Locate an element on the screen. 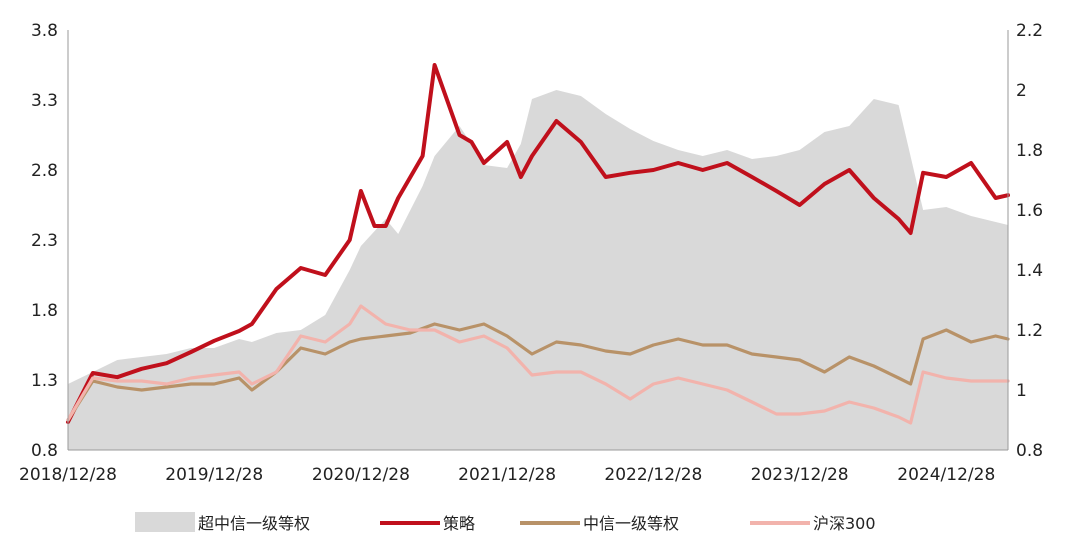  legend-label: 沪深300 is located at coordinates (844, 523).